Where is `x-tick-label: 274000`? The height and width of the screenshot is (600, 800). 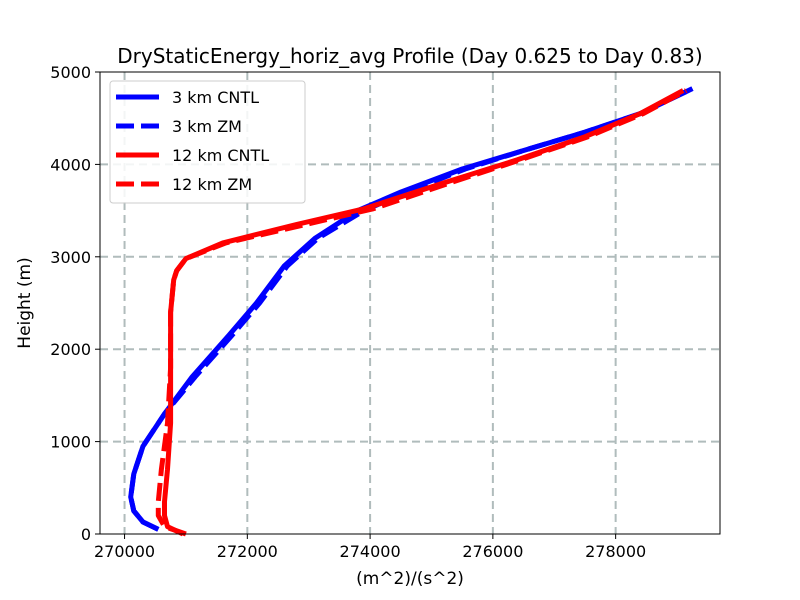
x-tick-label: 274000 is located at coordinates (370, 551).